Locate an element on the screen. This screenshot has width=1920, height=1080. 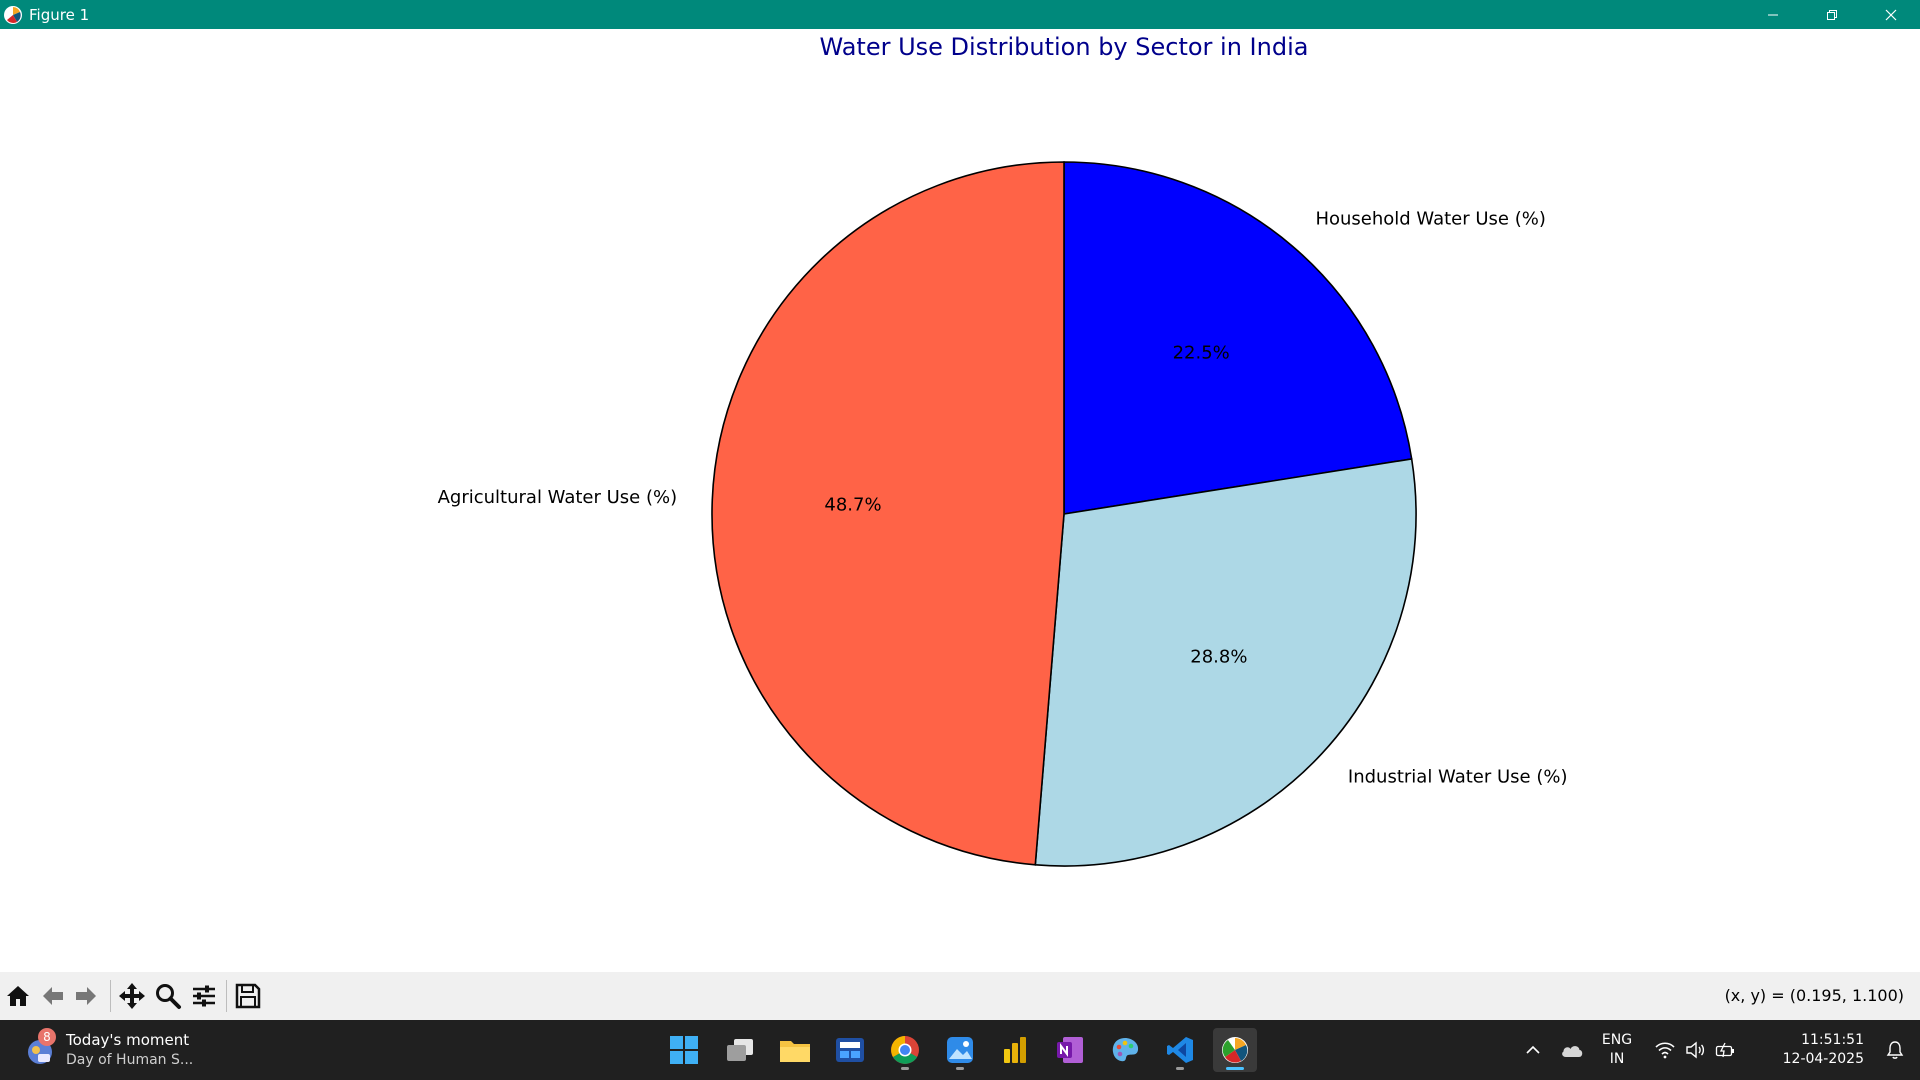
start-icon is located at coordinates (684, 1050).